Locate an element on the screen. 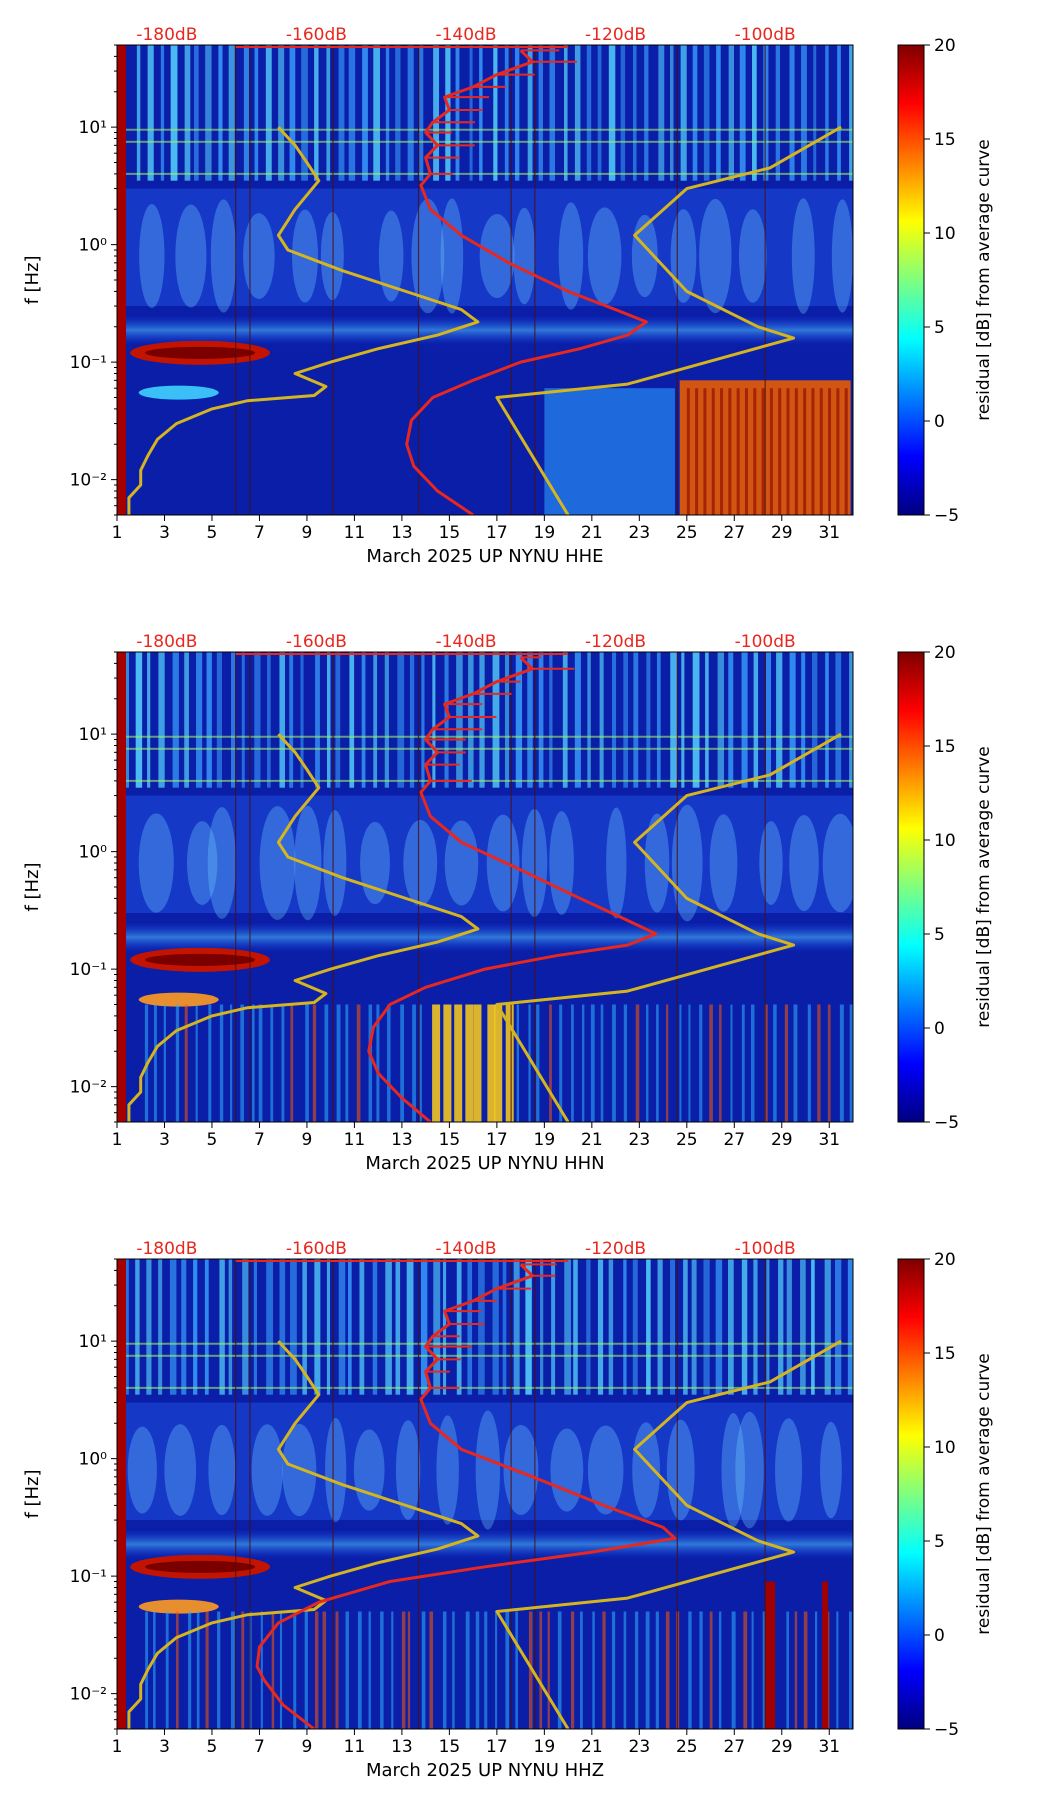 This screenshot has width=1052, height=1810. colorbar-tick-label: 10 is located at coordinates (945, 841).